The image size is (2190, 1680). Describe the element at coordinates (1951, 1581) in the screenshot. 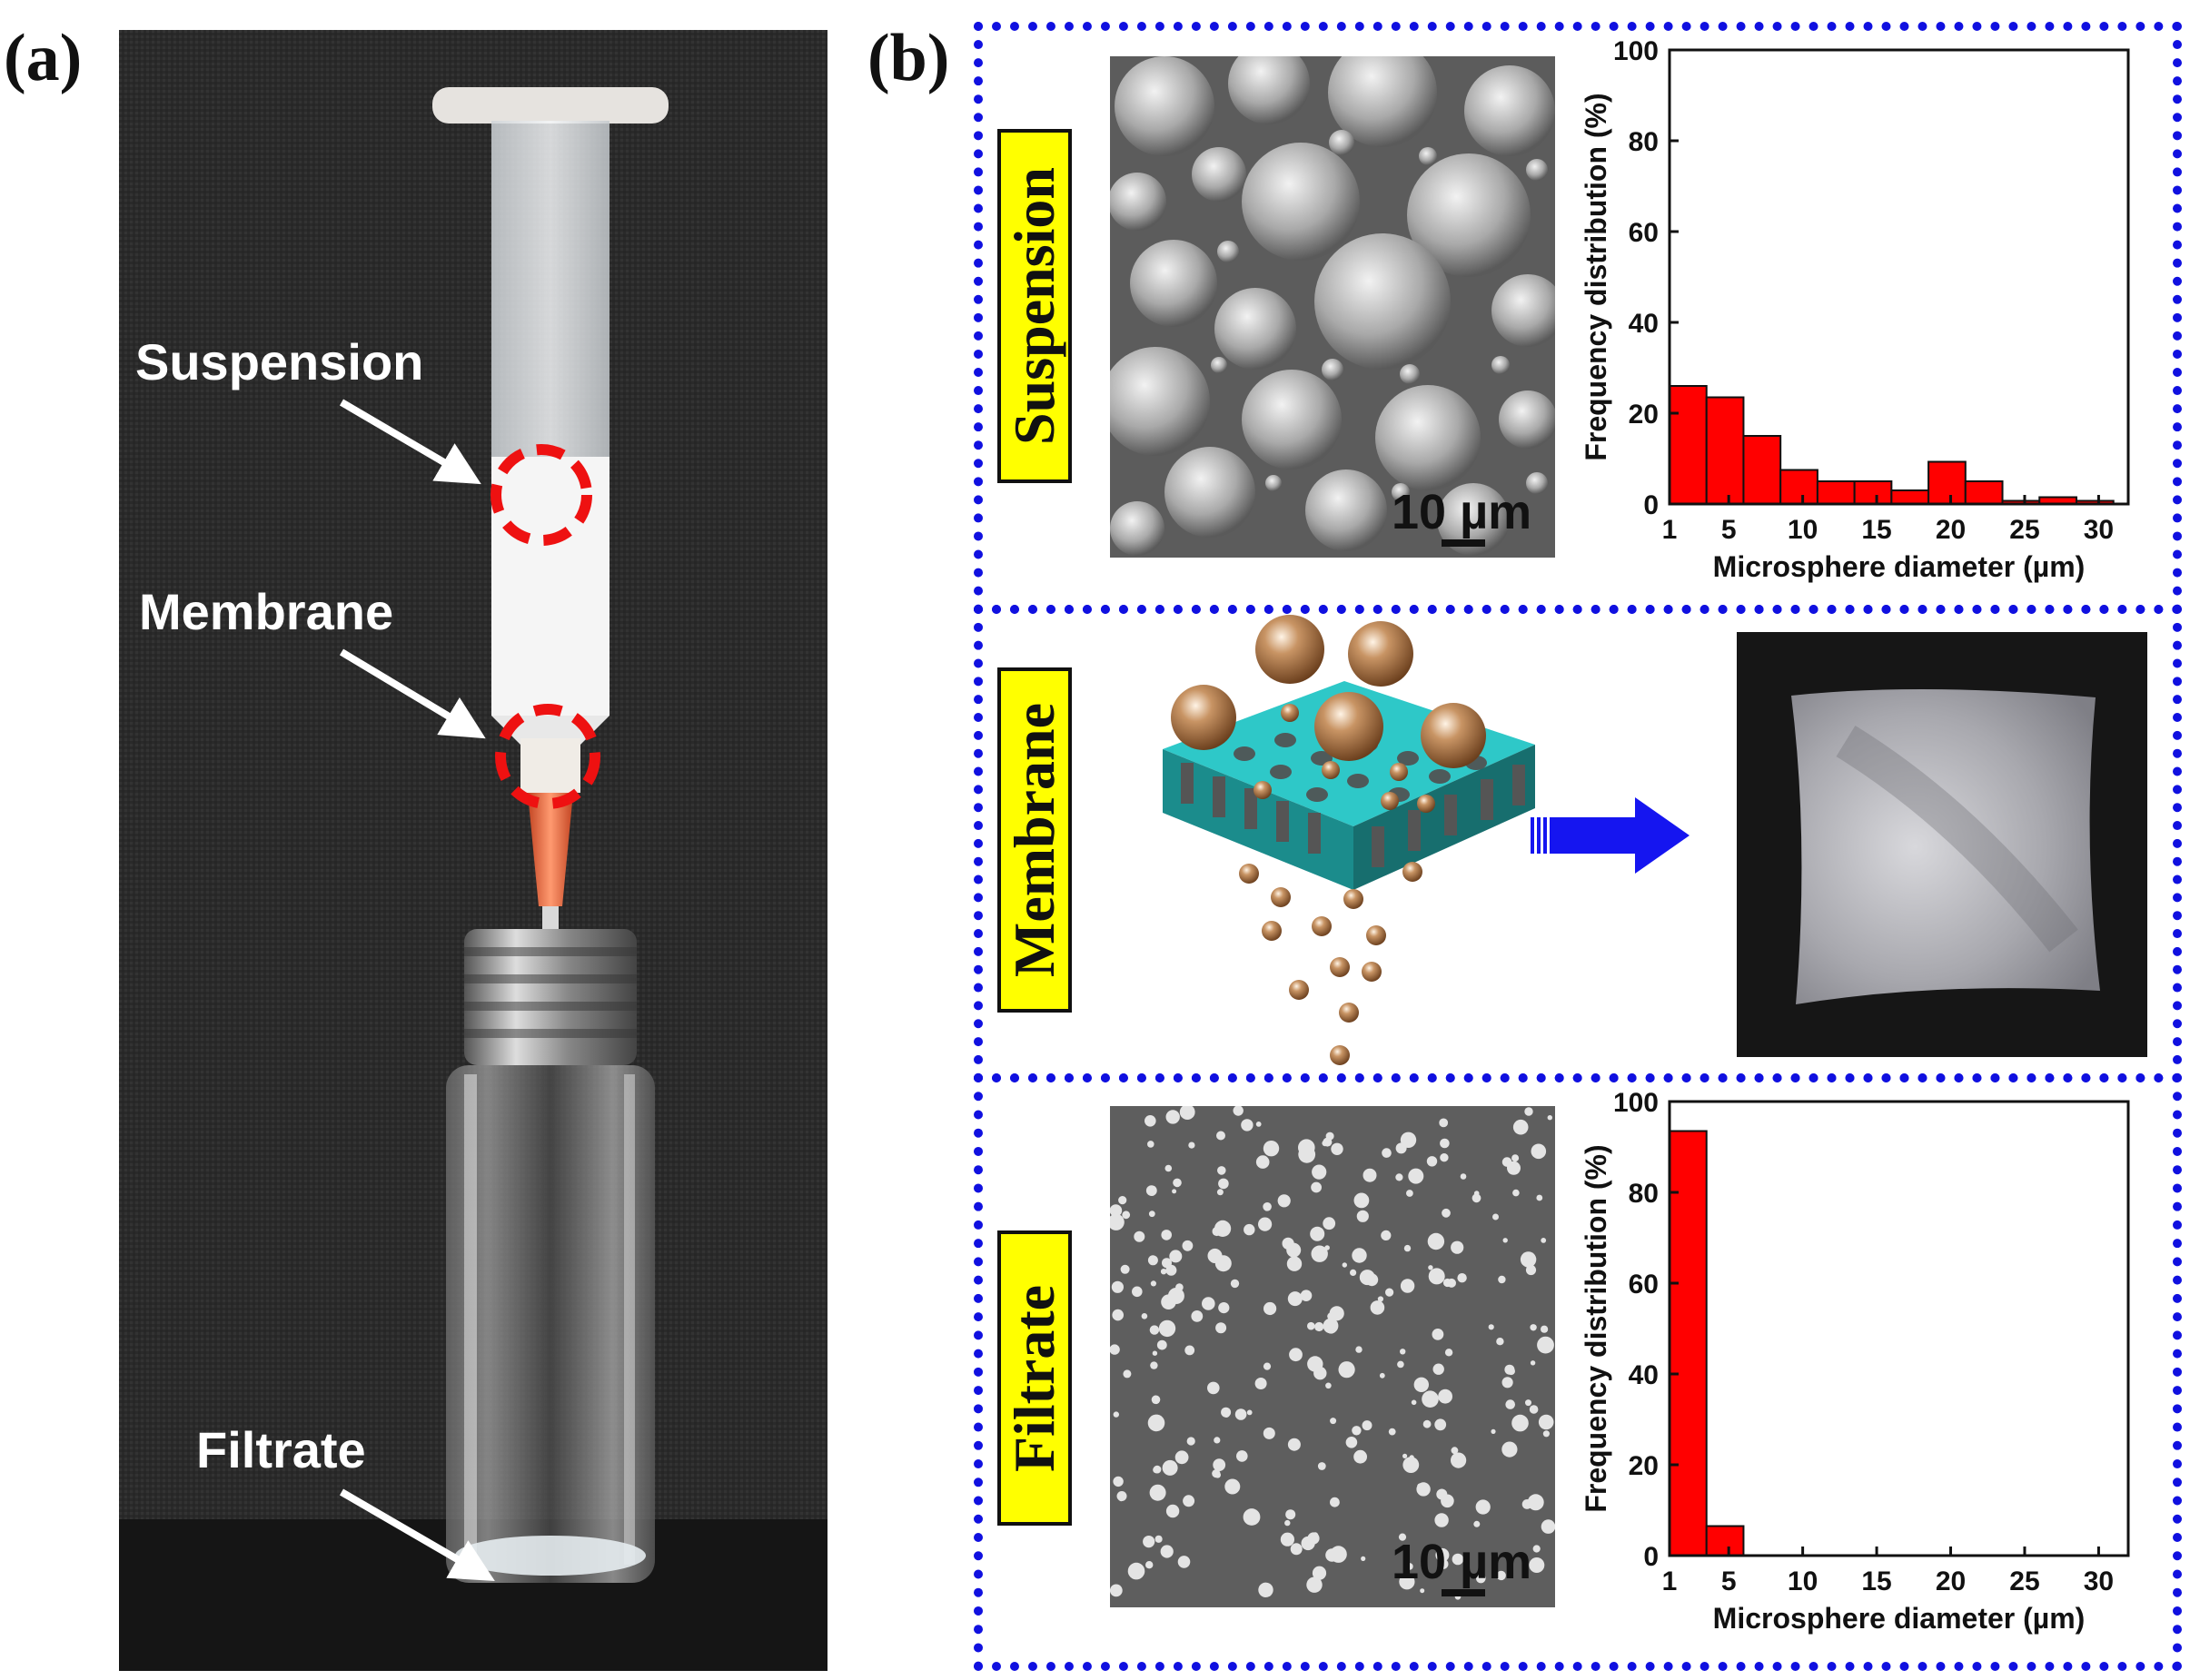

I see `filtrate-chart-x-tick-label: 20` at that location.